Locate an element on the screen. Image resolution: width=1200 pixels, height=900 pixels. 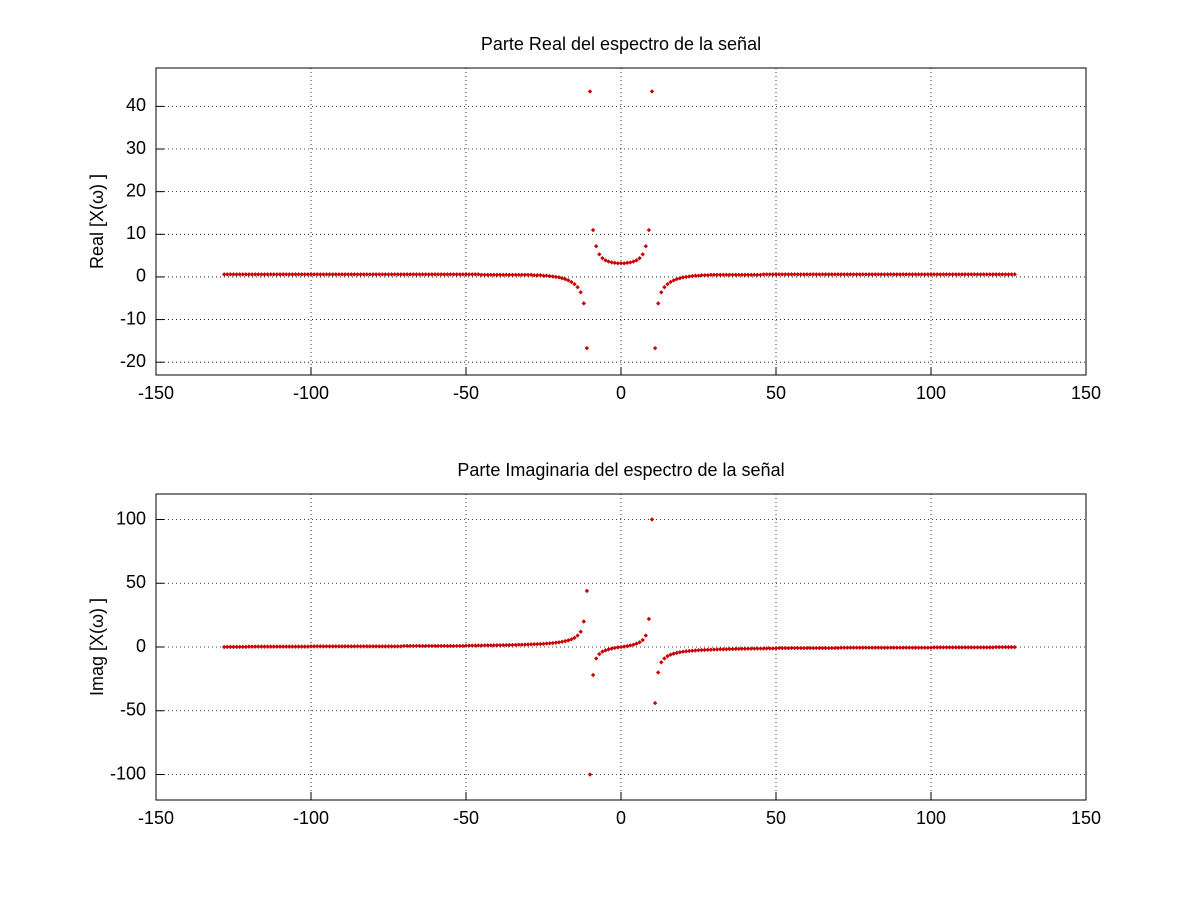
x-tick-label: -150 is located at coordinates (156, 818).